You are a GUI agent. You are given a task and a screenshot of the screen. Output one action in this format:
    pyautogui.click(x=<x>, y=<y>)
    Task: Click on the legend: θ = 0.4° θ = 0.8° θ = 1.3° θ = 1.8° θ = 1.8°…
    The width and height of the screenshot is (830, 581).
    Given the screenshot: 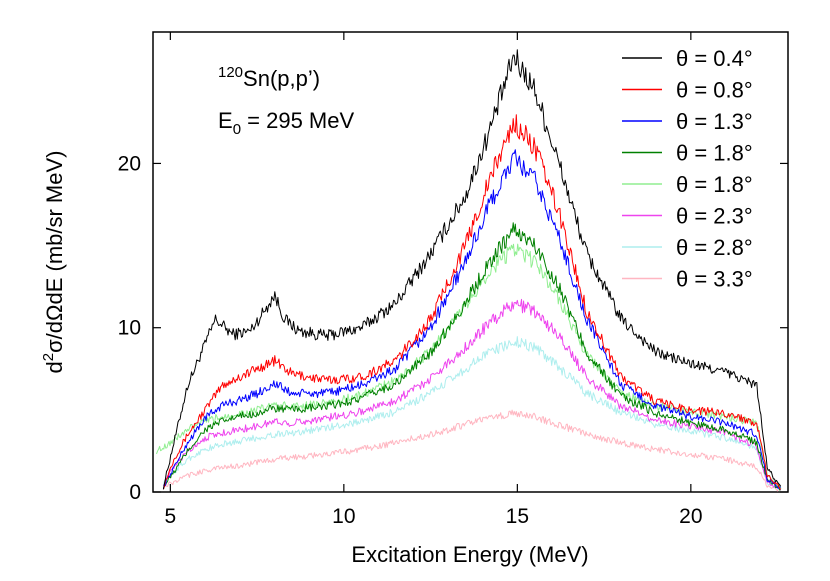 What is the action you would take?
    pyautogui.click(x=687, y=169)
    